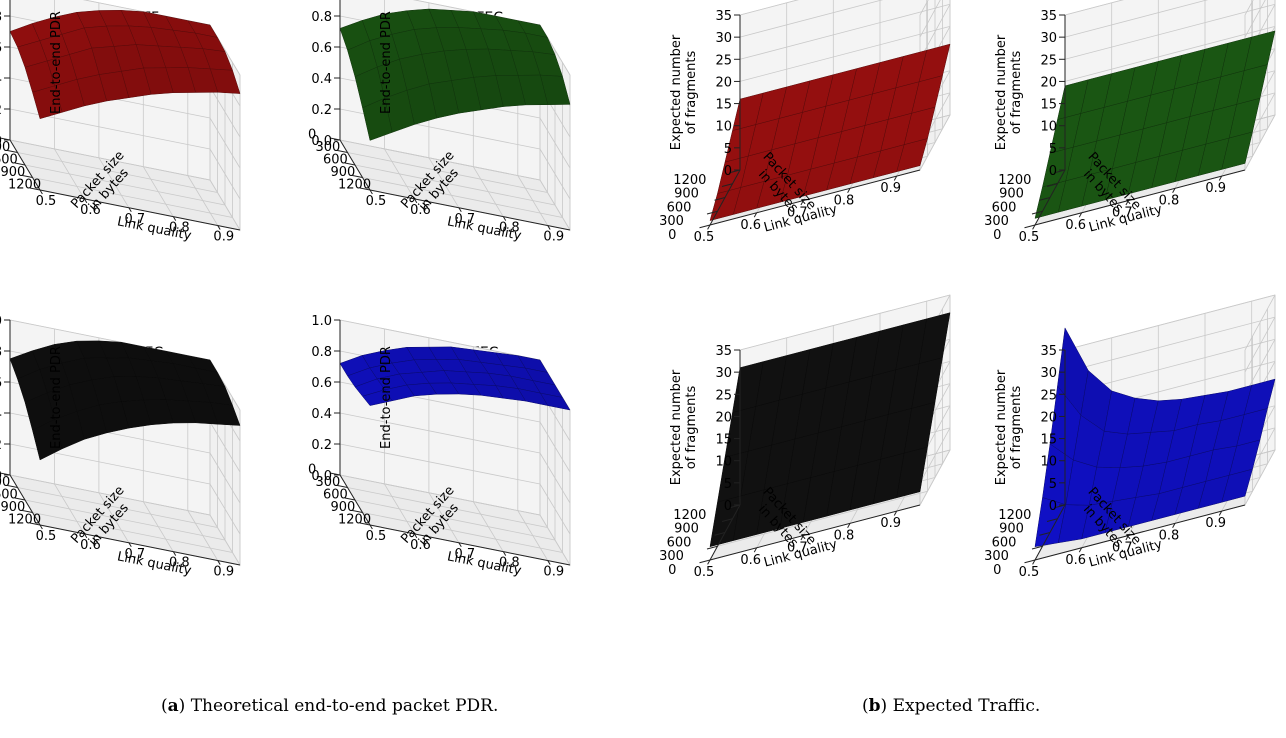 This screenshot has width=1286, height=738. I want to click on caption-b-text: ) Expected Traffic., so click(960, 706).